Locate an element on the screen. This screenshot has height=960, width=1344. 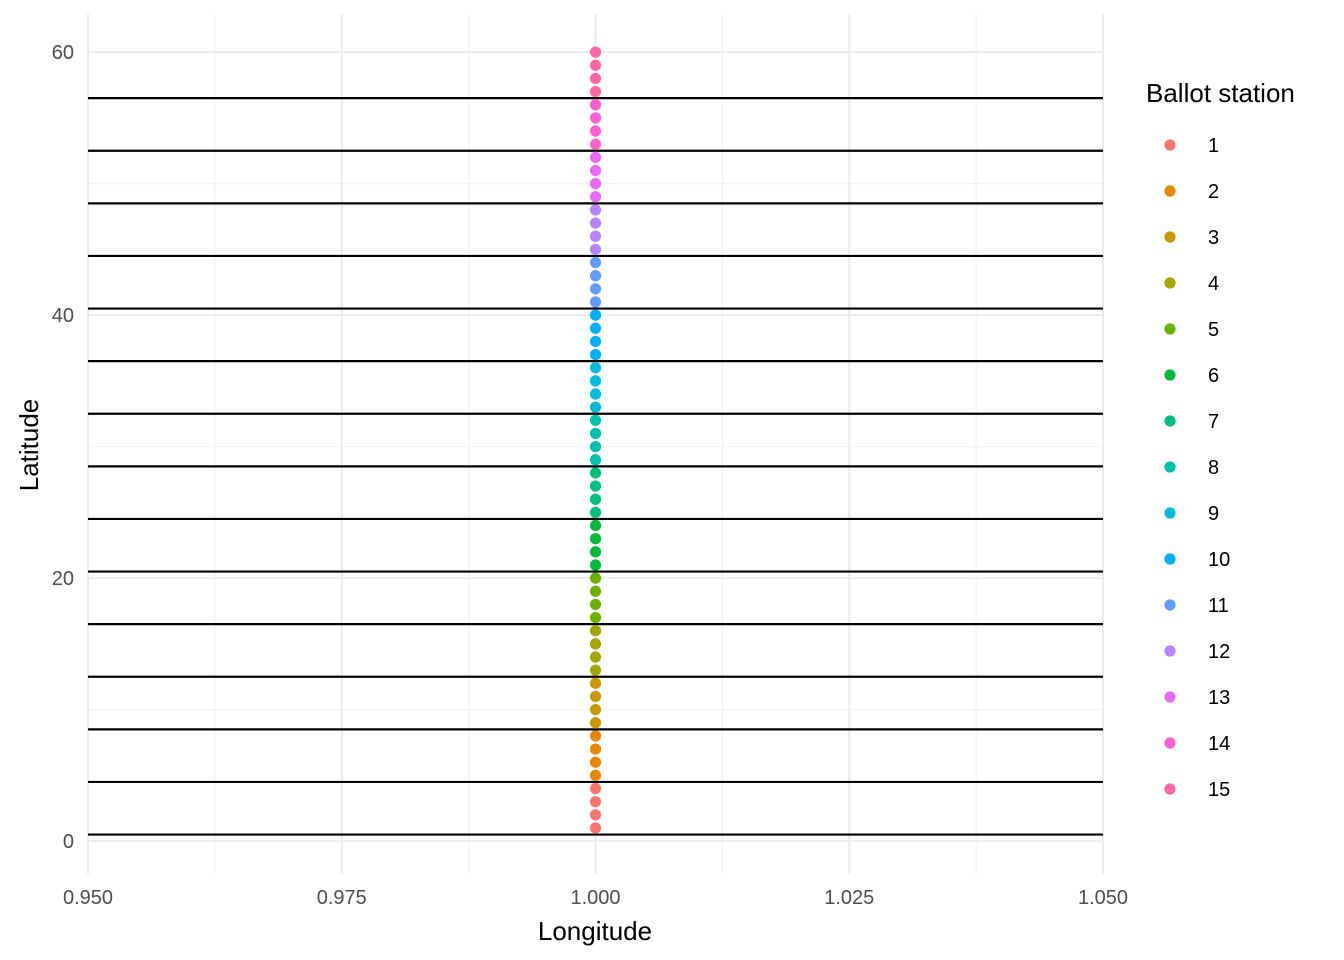
legend-label-5: 5 is located at coordinates (1213, 330).